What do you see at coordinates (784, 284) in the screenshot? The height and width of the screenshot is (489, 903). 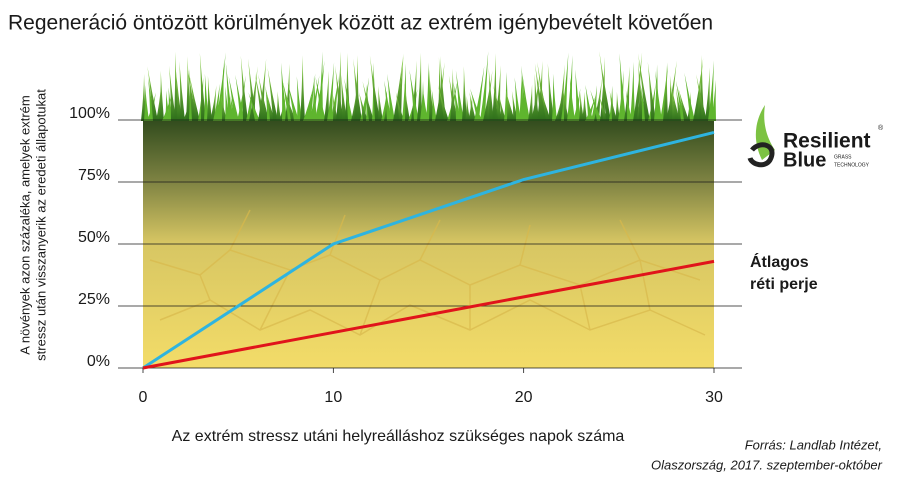 I see `series-label-line: réti perje` at bounding box center [784, 284].